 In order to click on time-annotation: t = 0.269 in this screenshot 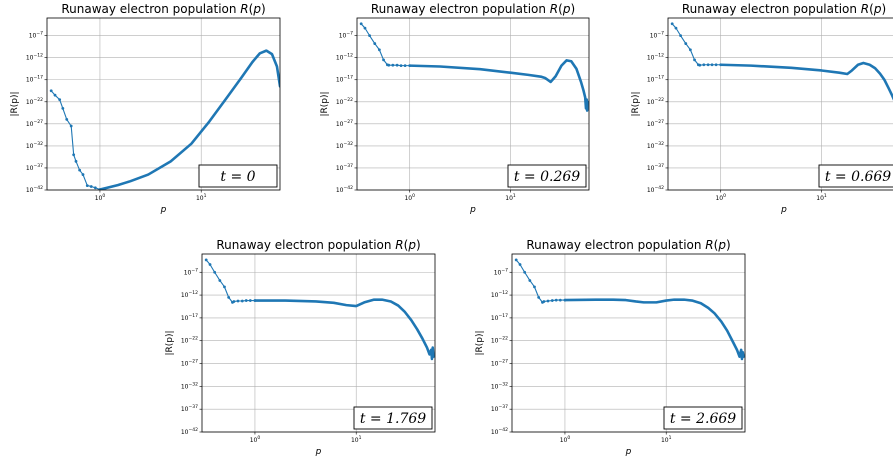, I will do `click(547, 177)`.